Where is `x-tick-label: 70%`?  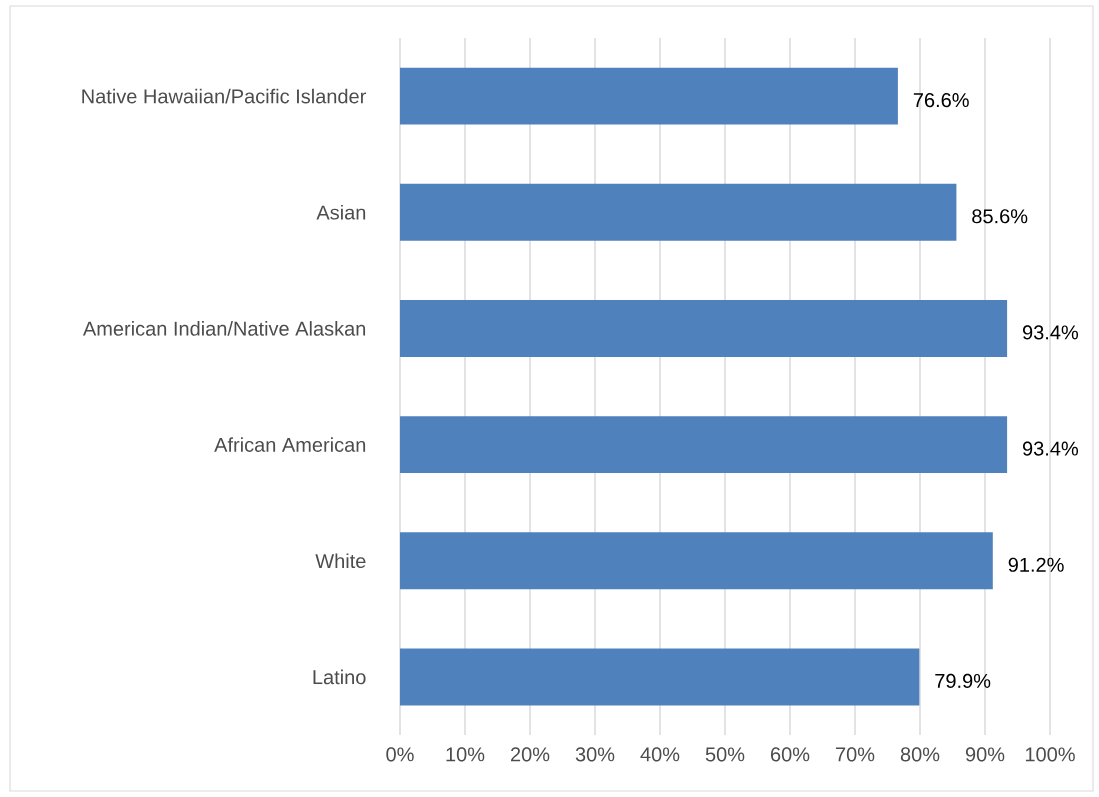 x-tick-label: 70% is located at coordinates (855, 754).